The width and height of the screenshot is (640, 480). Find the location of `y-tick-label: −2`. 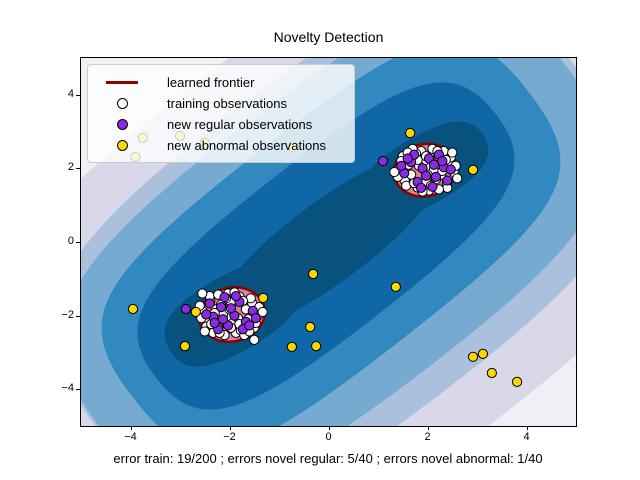

y-tick-label: −2 is located at coordinates (67, 314).